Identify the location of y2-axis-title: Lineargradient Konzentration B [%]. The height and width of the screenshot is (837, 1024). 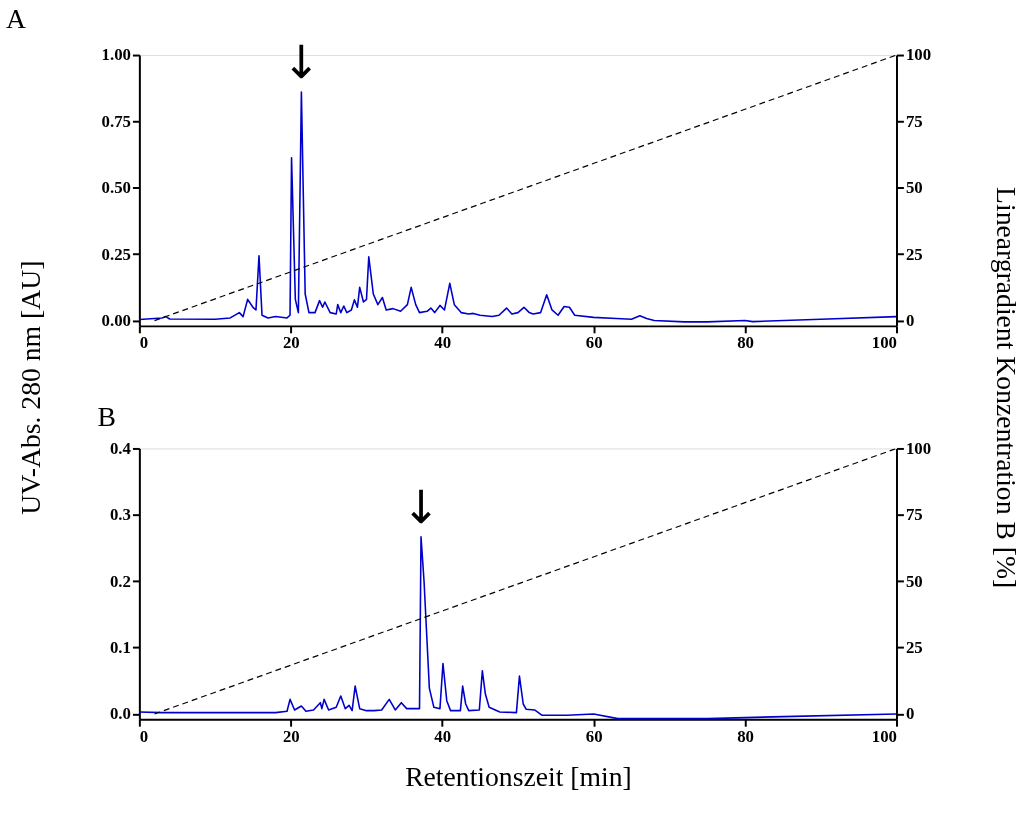
(1006, 388).